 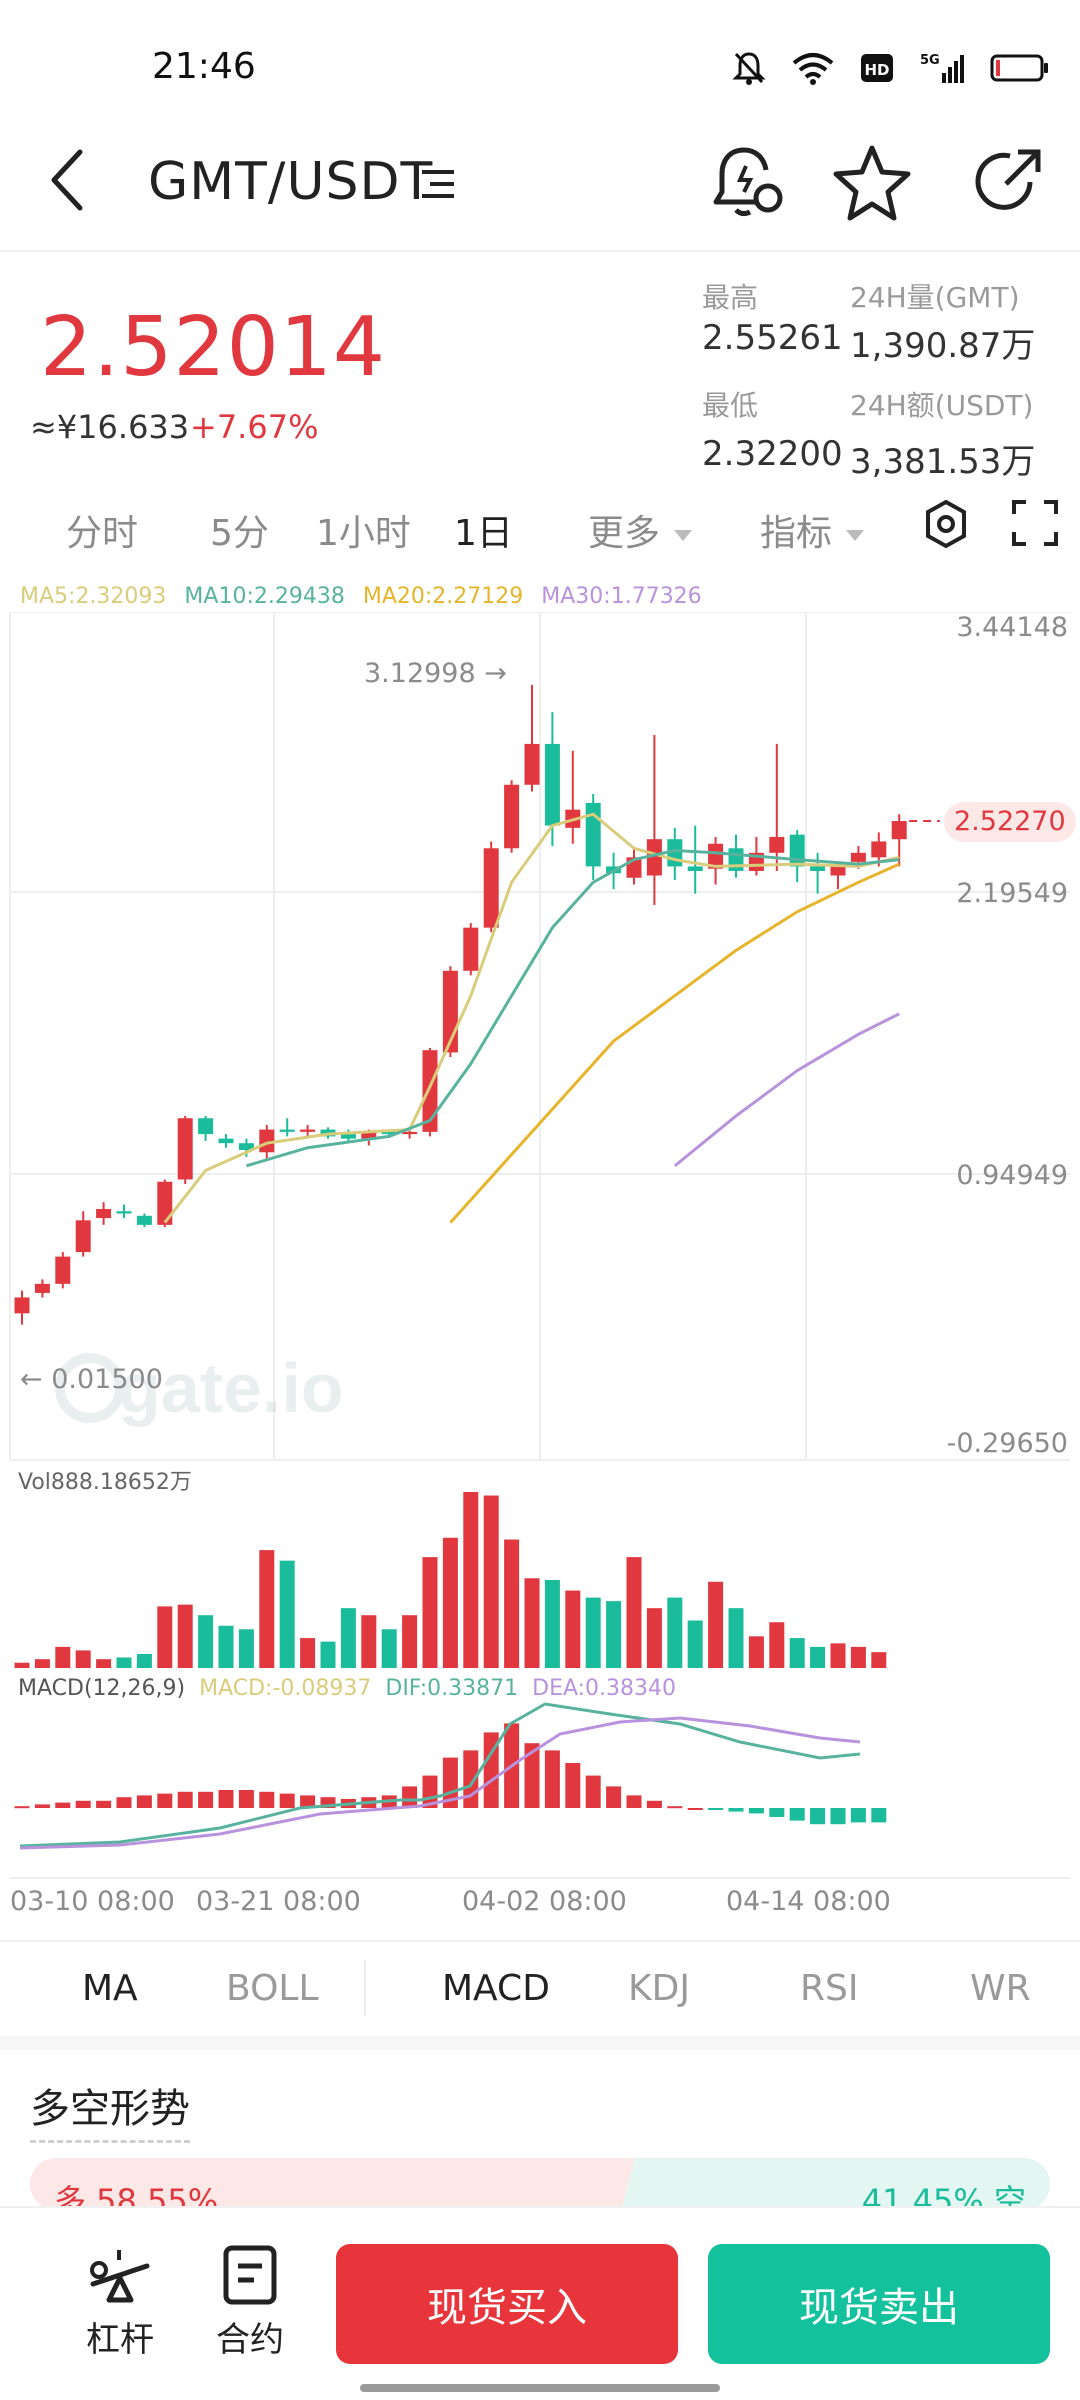 I want to click on volume-title: Vol888.18652万, so click(x=105, y=1482).